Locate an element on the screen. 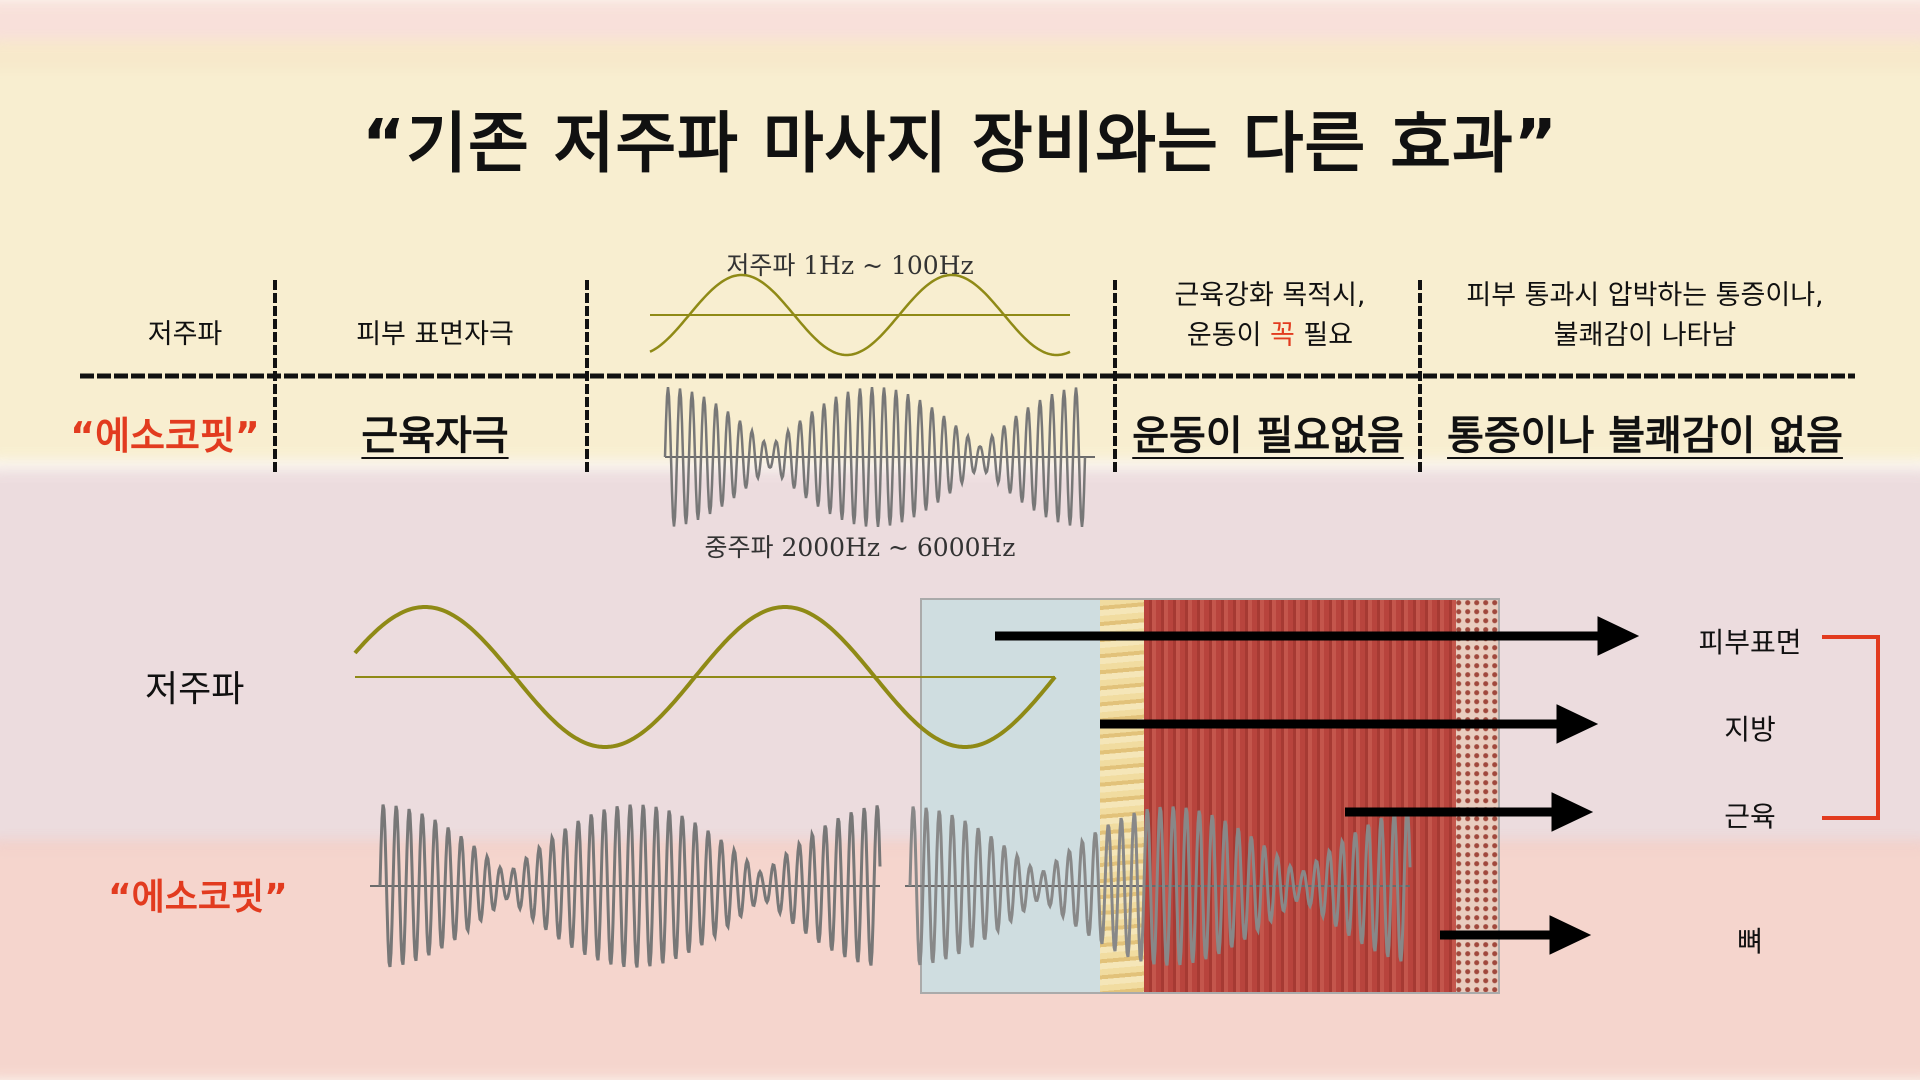 The height and width of the screenshot is (1080, 1920). row2-name: “에소코핏” is located at coordinates (165, 436).